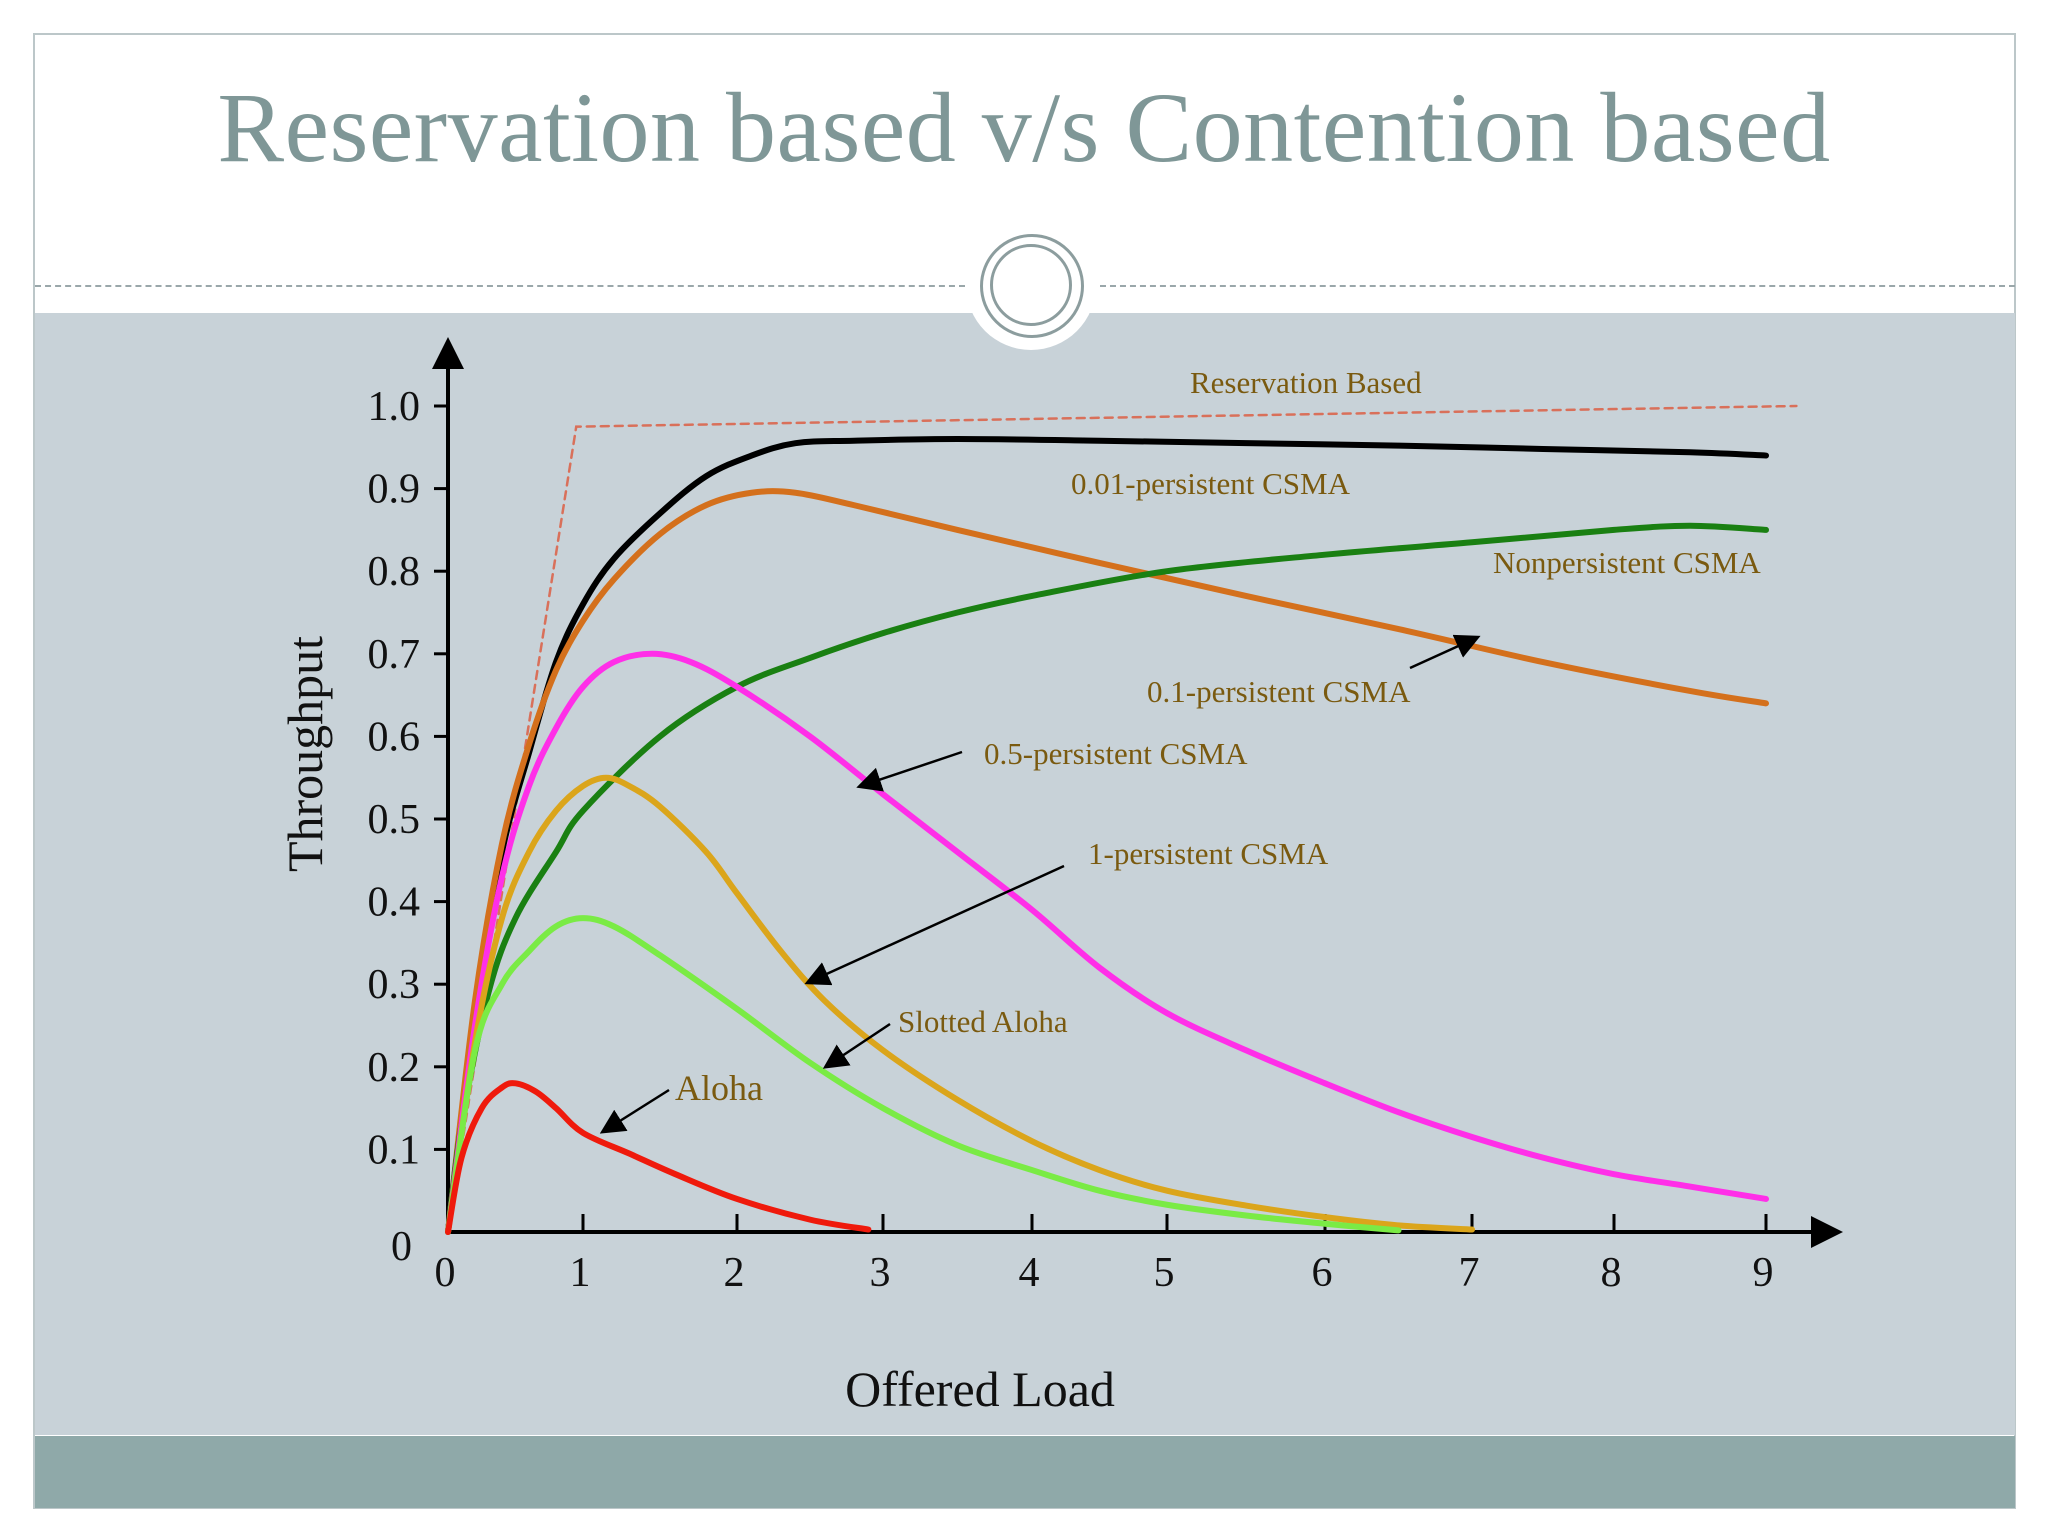 Image resolution: width=2048 pixels, height=1536 pixels. I want to click on series-line-aloha, so click(658, 1157).